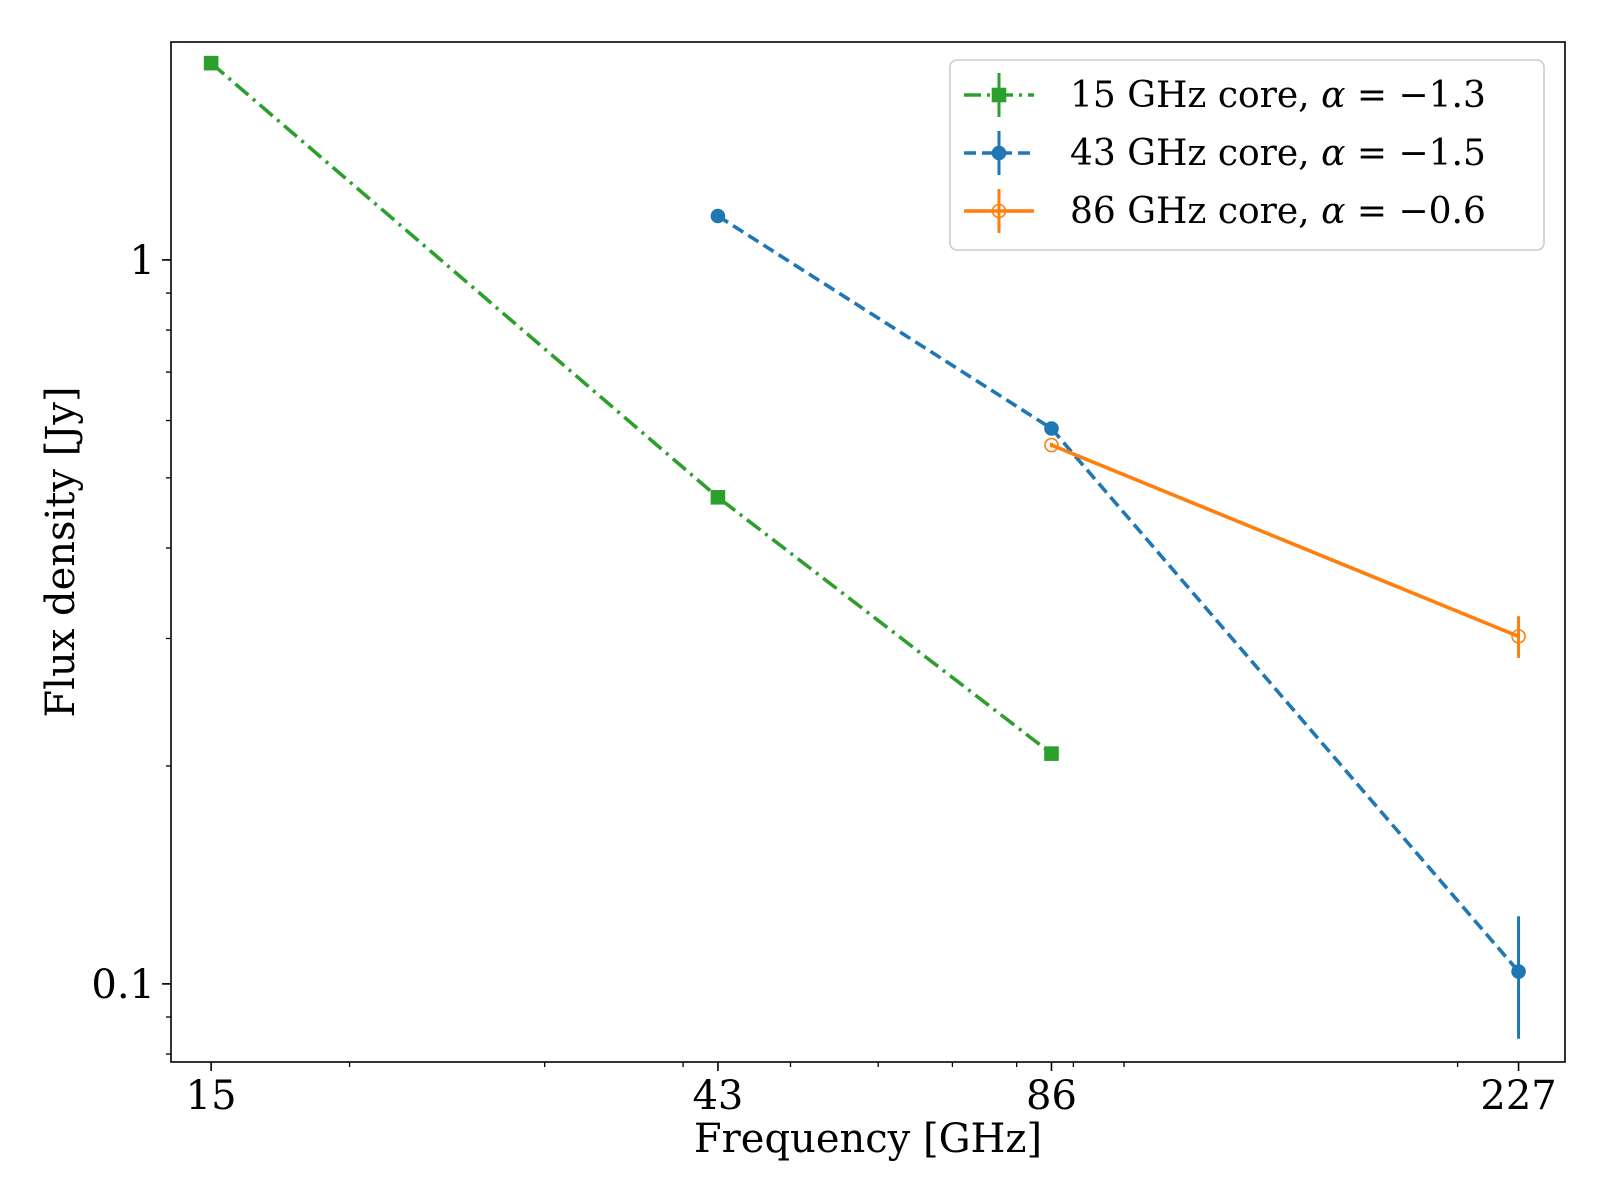  I want to click on legend-label-prefix: 15 GHz core,, so click(1195, 95).